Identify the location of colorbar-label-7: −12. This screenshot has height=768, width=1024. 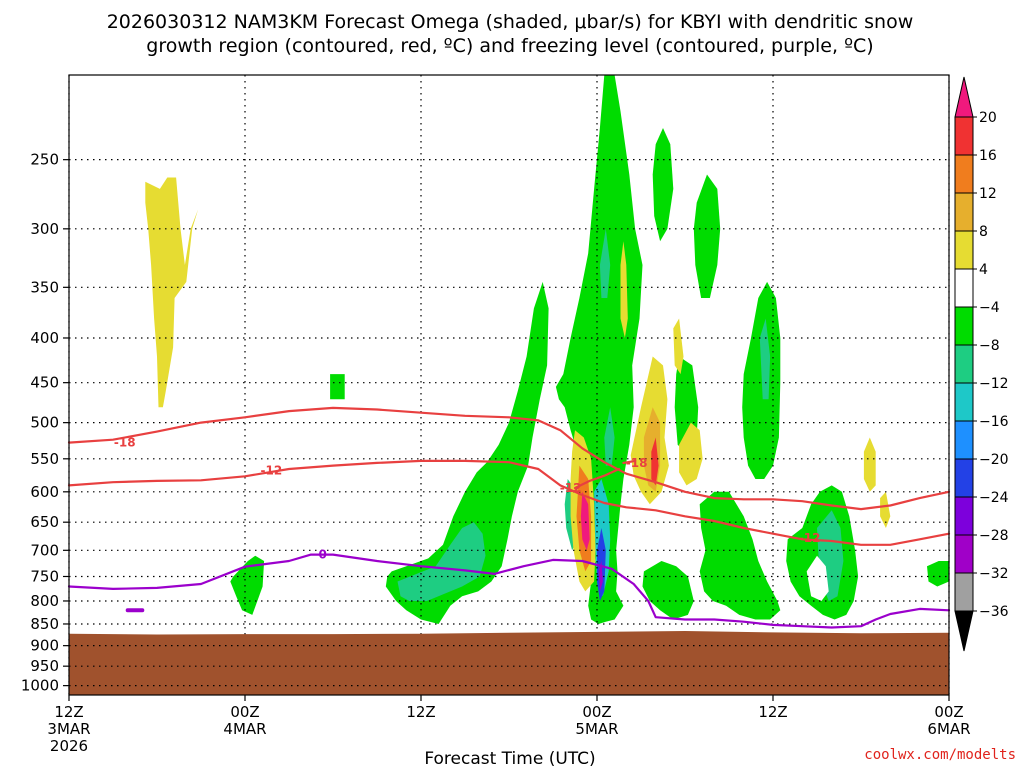
(994, 384).